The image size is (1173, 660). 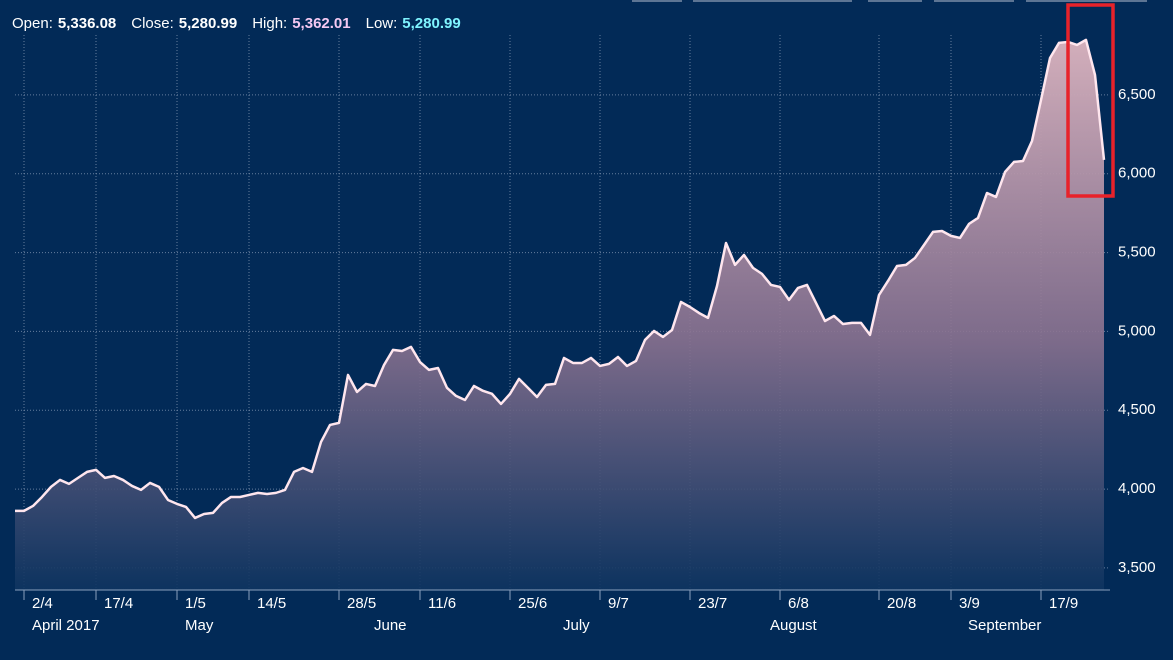 I want to click on y-tick-label: 6,500, so click(x=1137, y=94).